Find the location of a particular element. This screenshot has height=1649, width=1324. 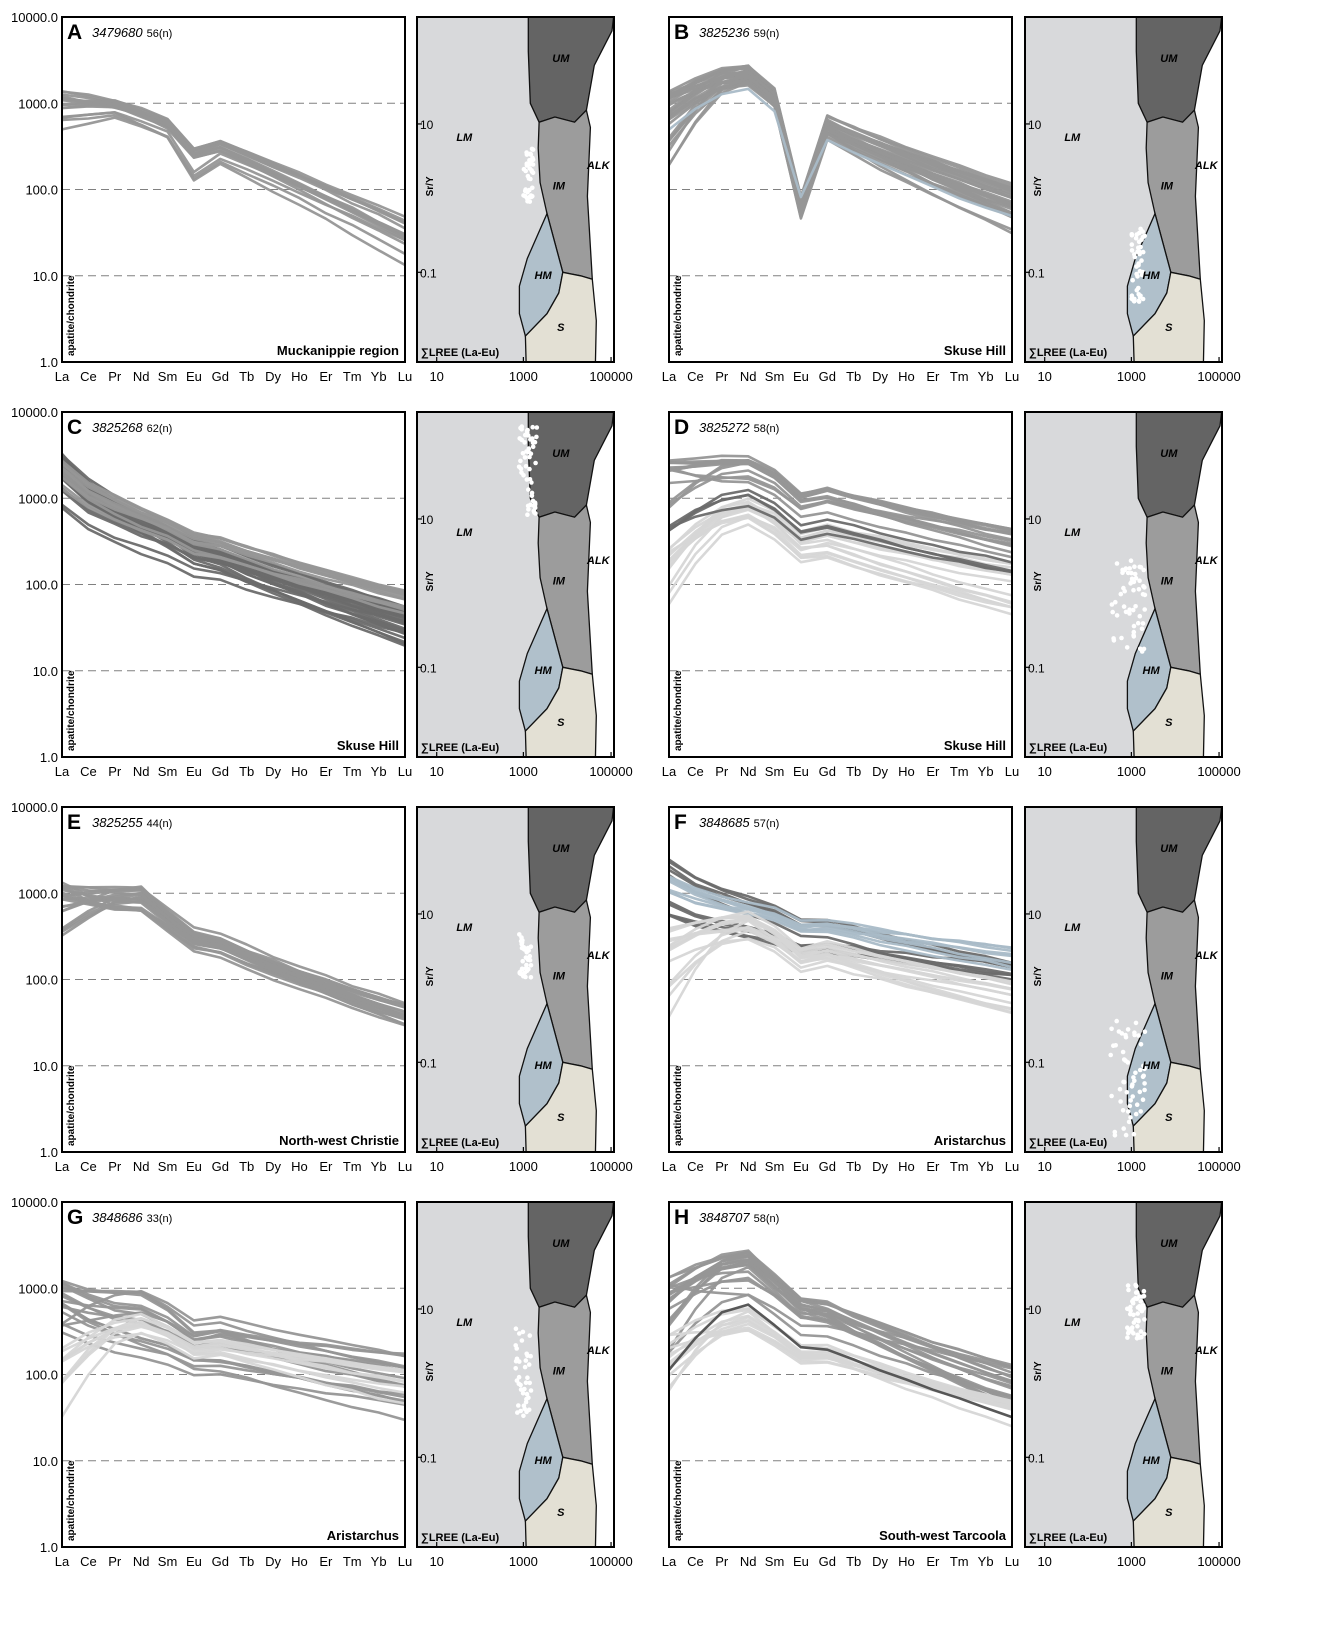

sample-id: 3825272 is located at coordinates (724, 427).